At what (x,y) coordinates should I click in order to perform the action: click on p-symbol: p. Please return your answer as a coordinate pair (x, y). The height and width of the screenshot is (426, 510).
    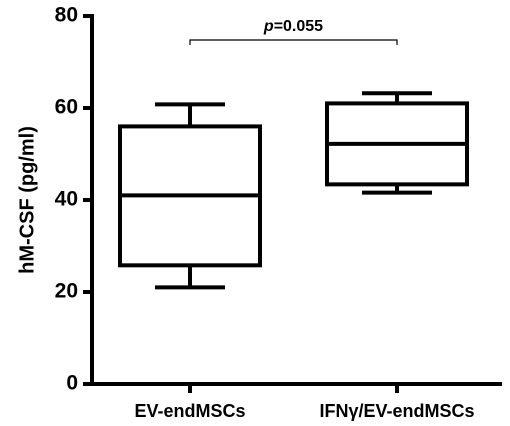
    Looking at the image, I should click on (268, 26).